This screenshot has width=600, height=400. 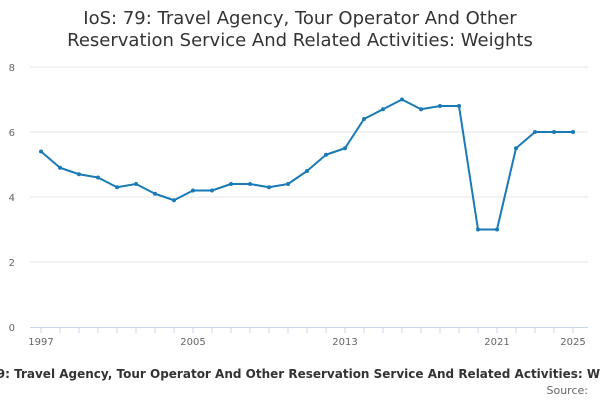 What do you see at coordinates (12, 68) in the screenshot?
I see `y-tick-label: 8` at bounding box center [12, 68].